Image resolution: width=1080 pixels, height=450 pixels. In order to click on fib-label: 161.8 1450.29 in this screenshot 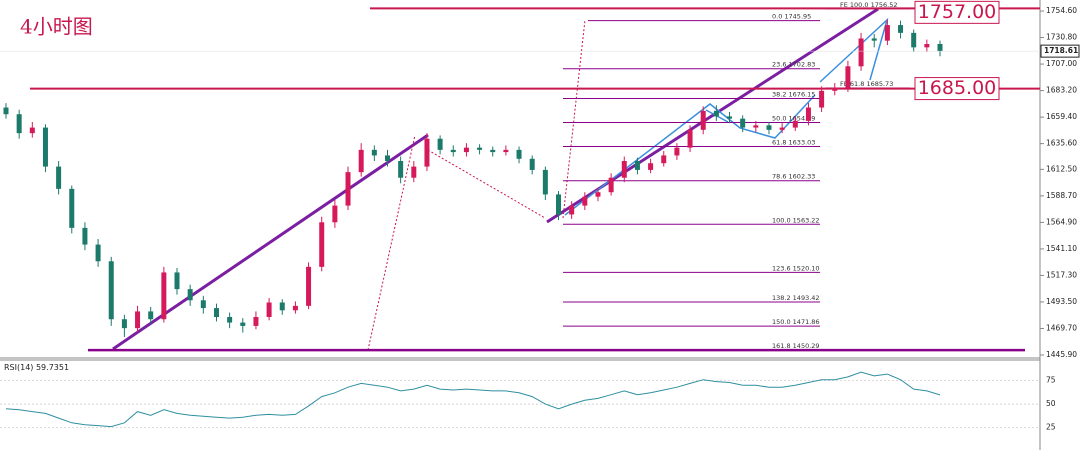, I will do `click(796, 346)`.